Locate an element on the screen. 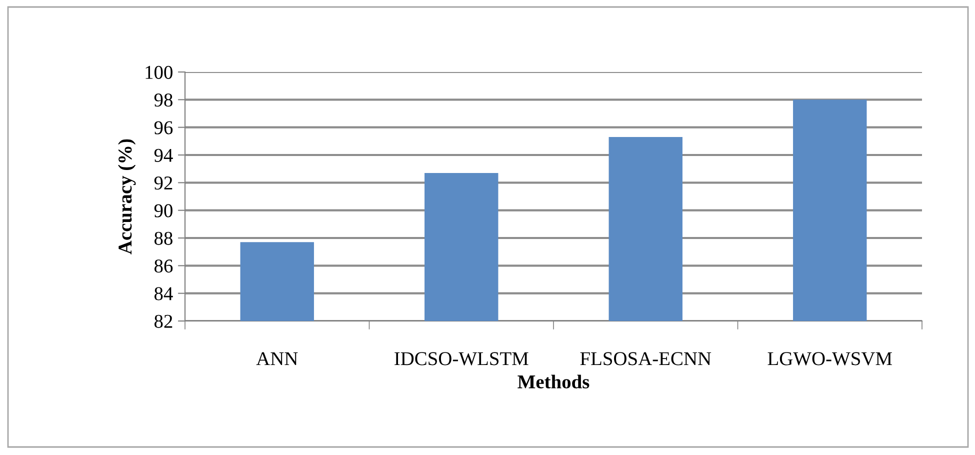  y-tick-label: 98 is located at coordinates (163, 100).